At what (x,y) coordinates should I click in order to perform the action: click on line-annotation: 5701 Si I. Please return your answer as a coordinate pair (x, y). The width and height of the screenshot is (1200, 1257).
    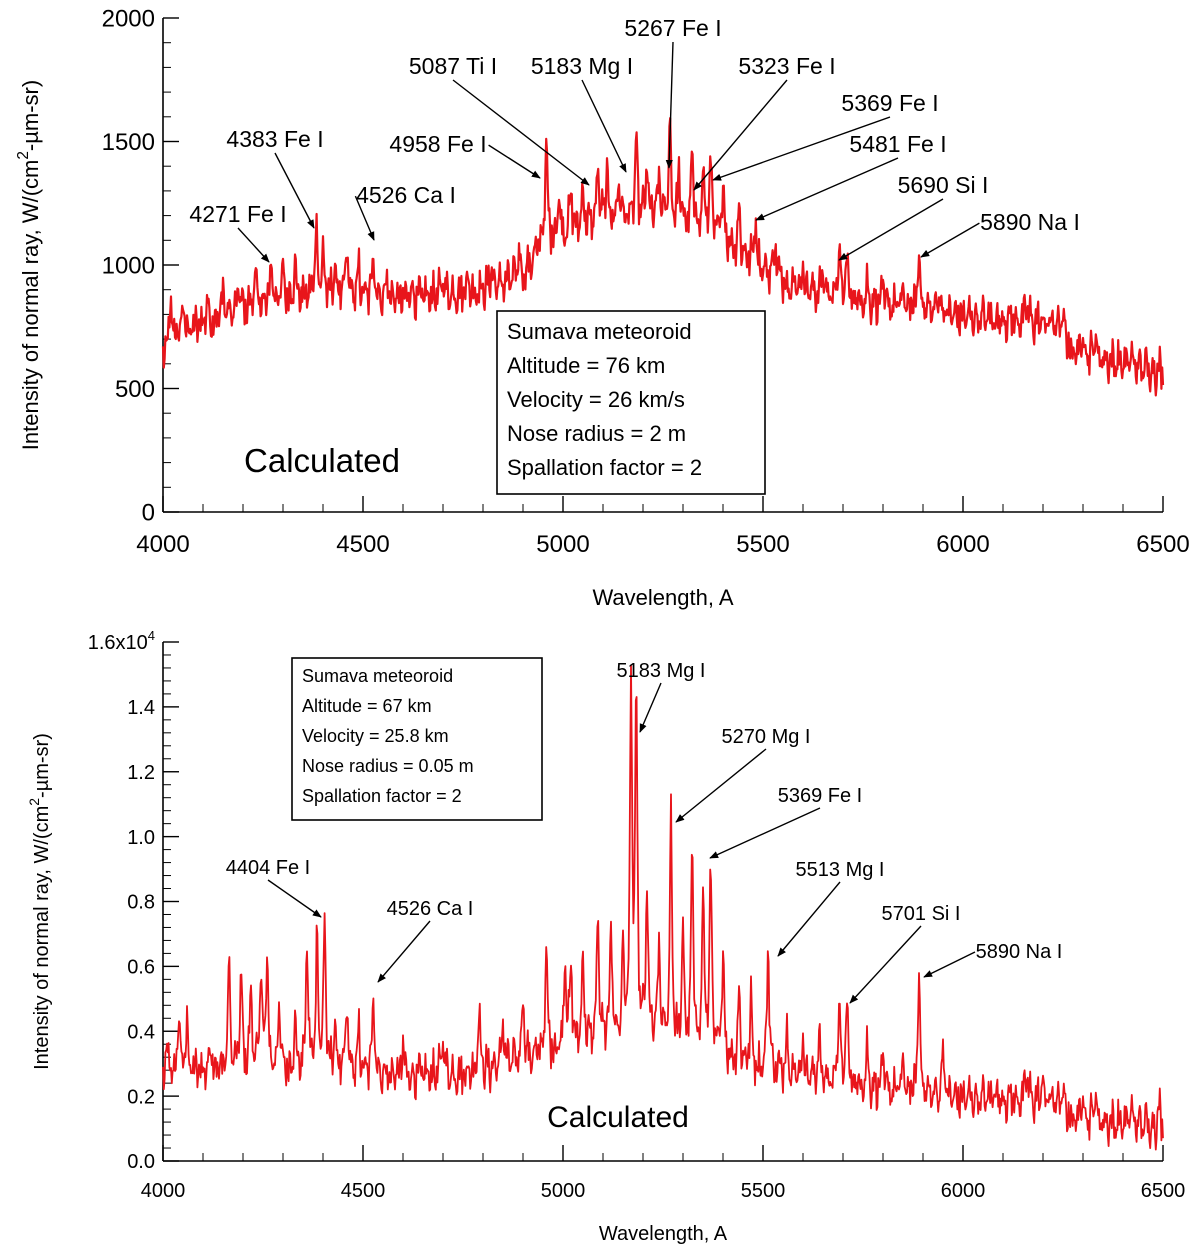
    Looking at the image, I should click on (905, 953).